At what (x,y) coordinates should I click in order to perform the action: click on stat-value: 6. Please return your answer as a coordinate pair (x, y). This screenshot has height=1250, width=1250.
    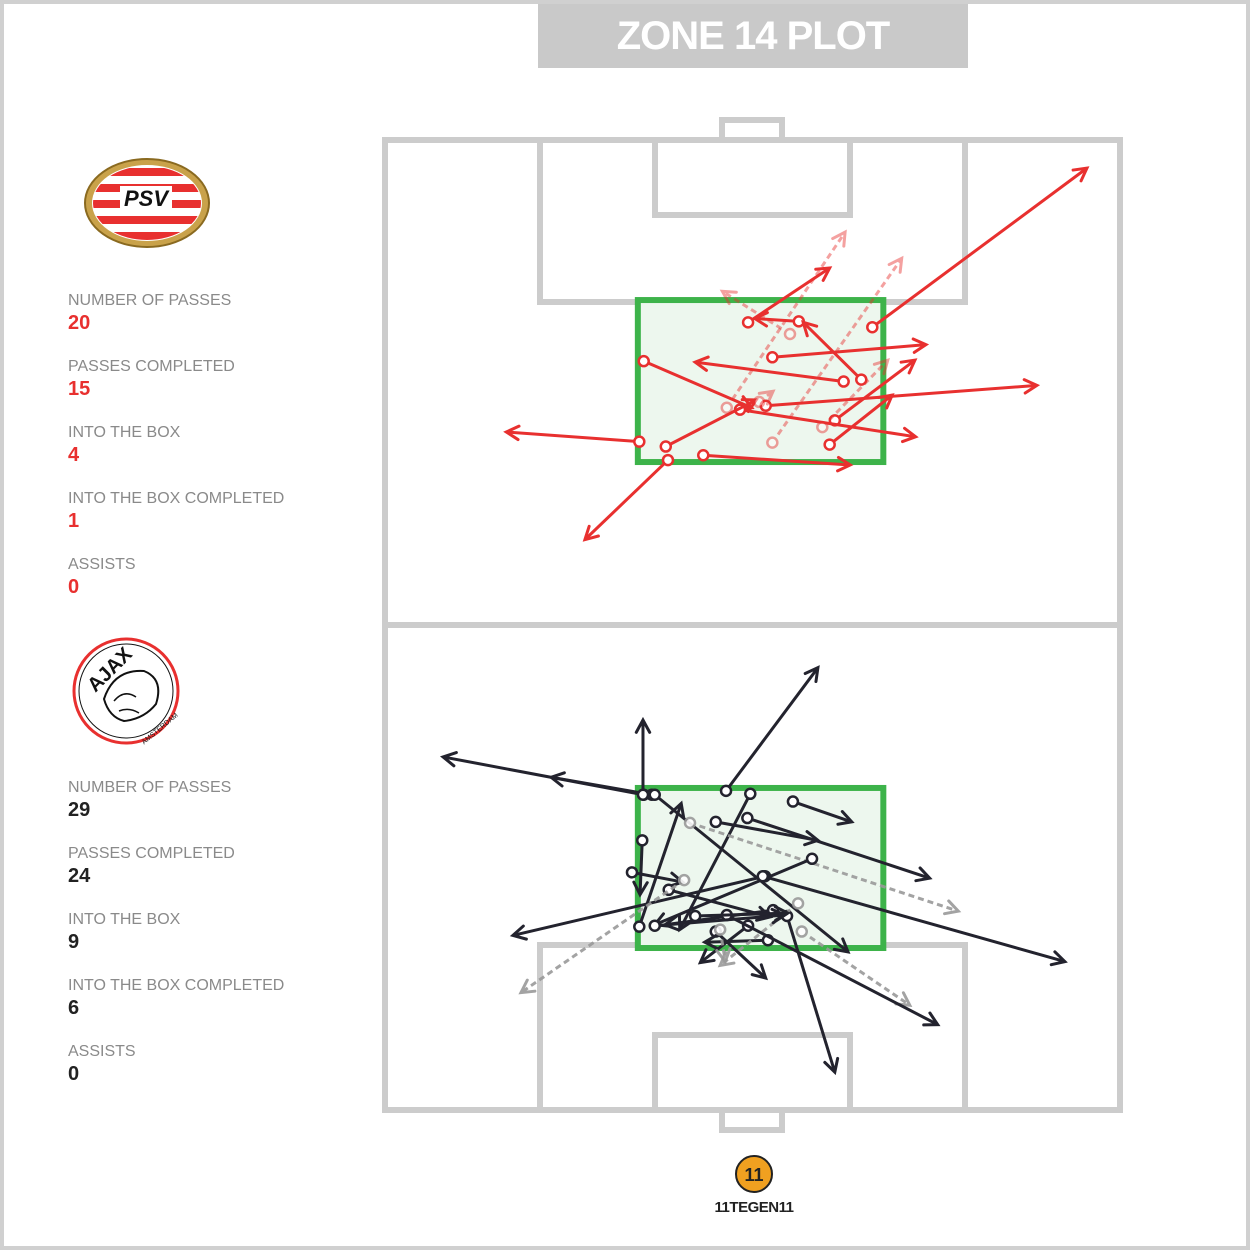
    Looking at the image, I should click on (74, 1008).